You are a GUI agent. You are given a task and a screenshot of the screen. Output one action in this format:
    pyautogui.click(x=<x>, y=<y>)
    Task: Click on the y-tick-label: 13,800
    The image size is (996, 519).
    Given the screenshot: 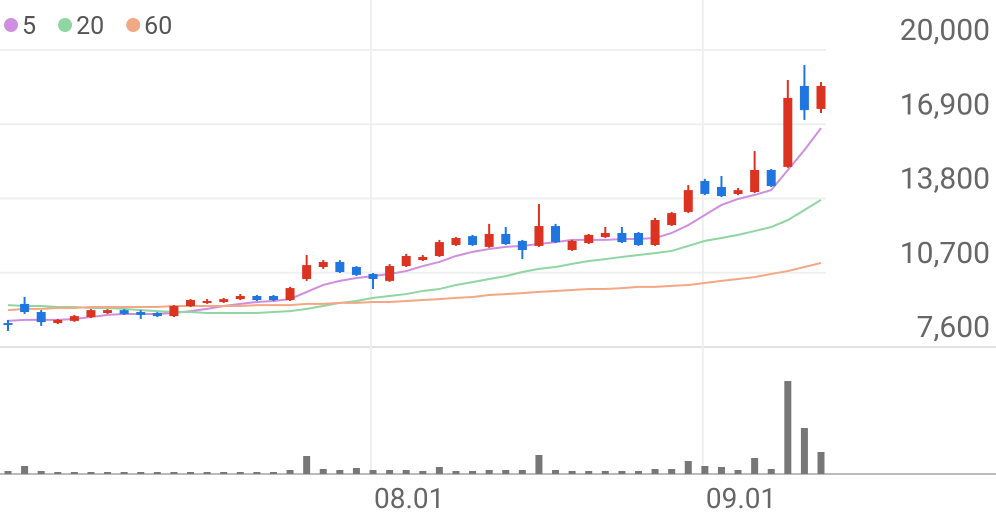 What is the action you would take?
    pyautogui.click(x=945, y=179)
    